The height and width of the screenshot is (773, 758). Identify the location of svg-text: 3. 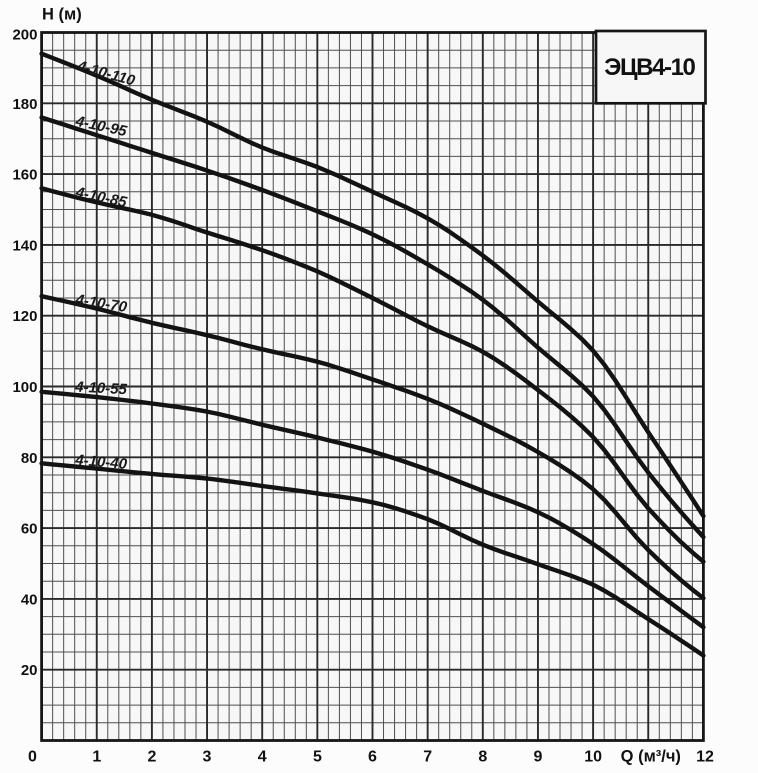
(207, 757).